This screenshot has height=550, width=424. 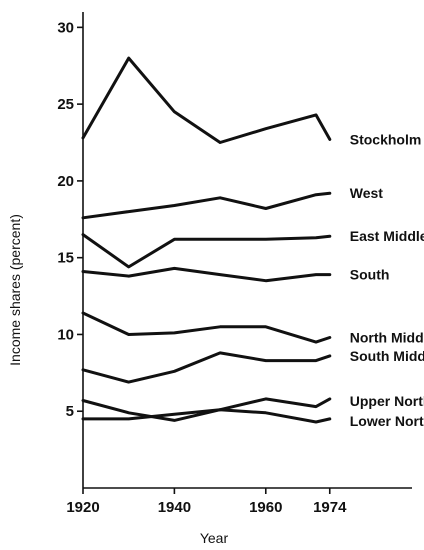 I want to click on series-line-south-middle, so click(x=206, y=367).